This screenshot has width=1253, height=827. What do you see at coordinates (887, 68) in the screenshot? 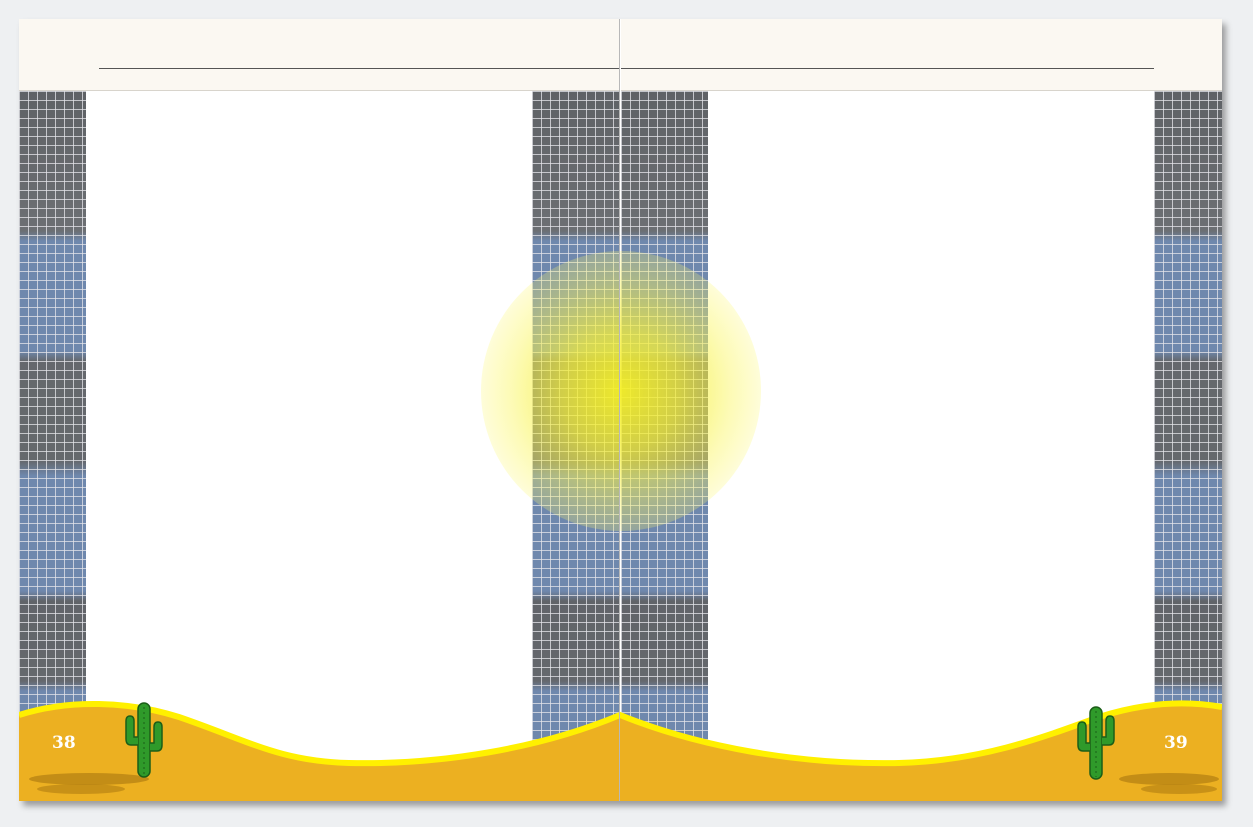
I see `header-rule-right` at bounding box center [887, 68].